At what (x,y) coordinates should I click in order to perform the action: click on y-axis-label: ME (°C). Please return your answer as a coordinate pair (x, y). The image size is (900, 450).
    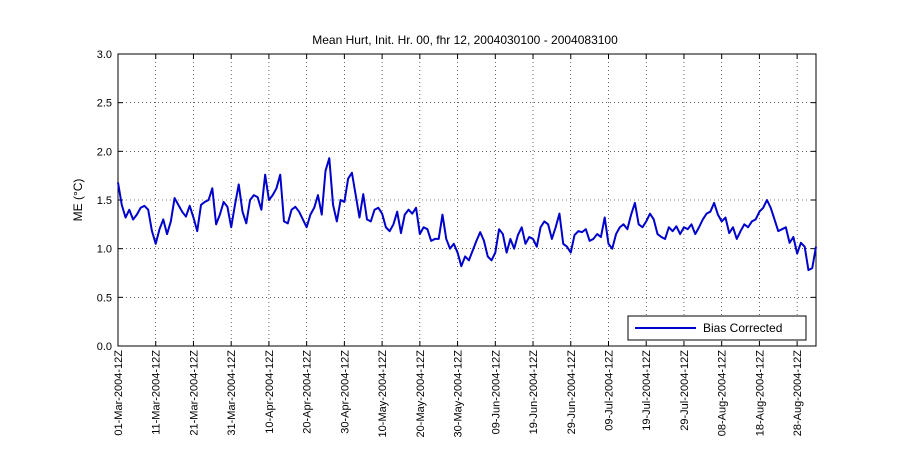
    Looking at the image, I should click on (78, 200).